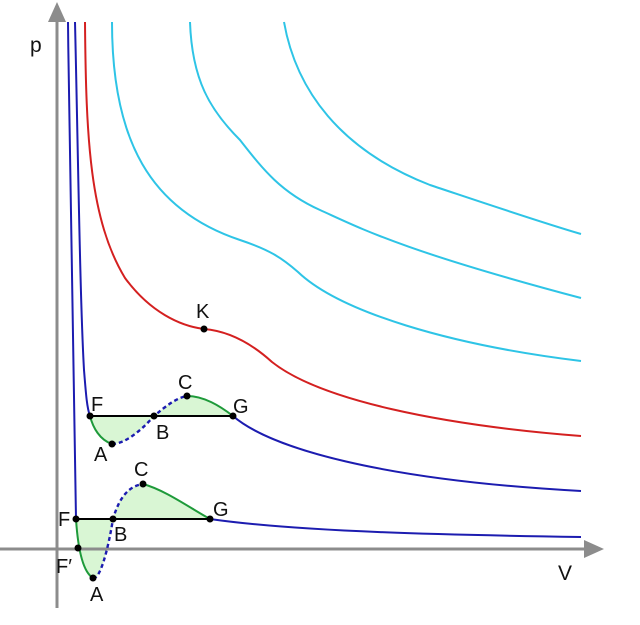 The image size is (640, 625). I want to click on label-upper-A: A, so click(101, 455).